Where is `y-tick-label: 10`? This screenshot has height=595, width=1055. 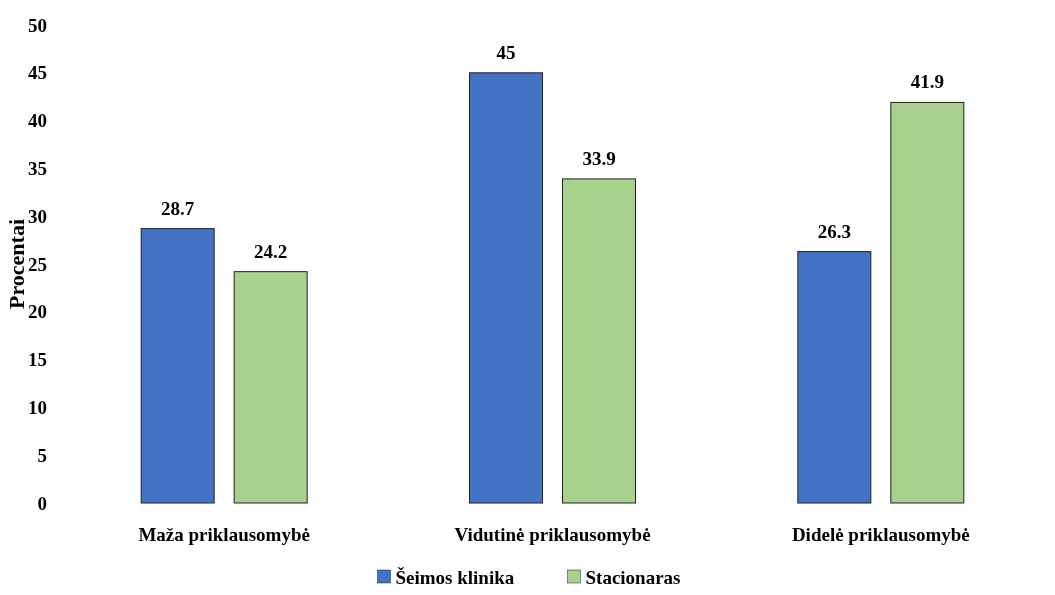 y-tick-label: 10 is located at coordinates (37, 408).